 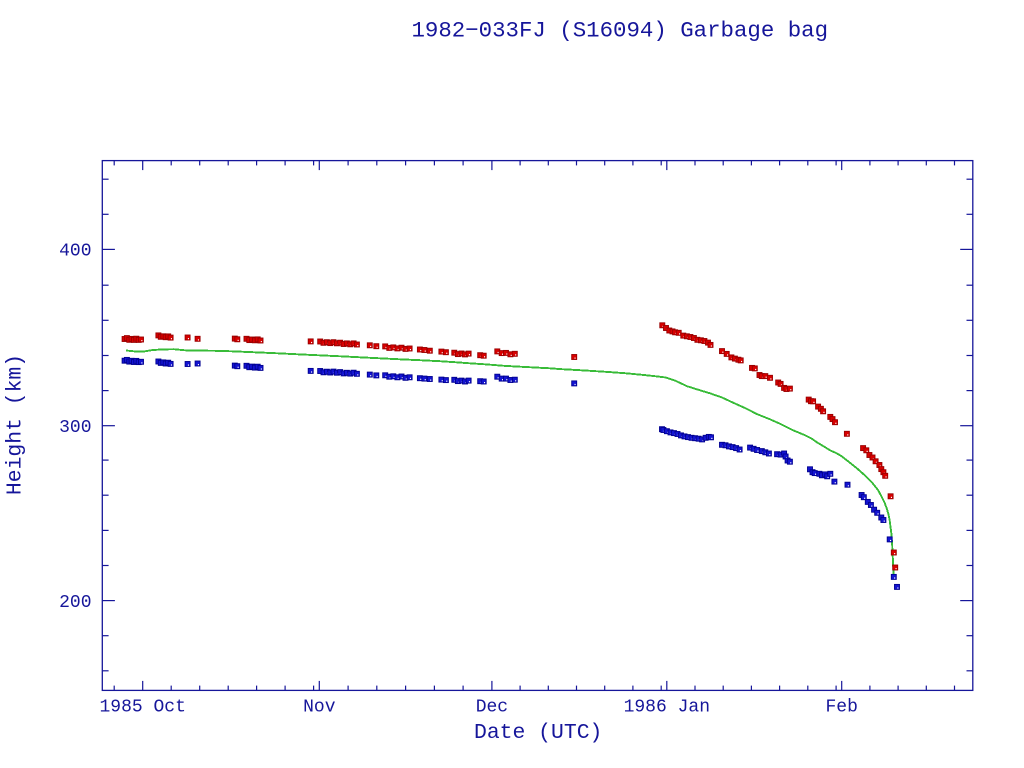 I want to click on svg-text: 300, so click(x=75, y=428).